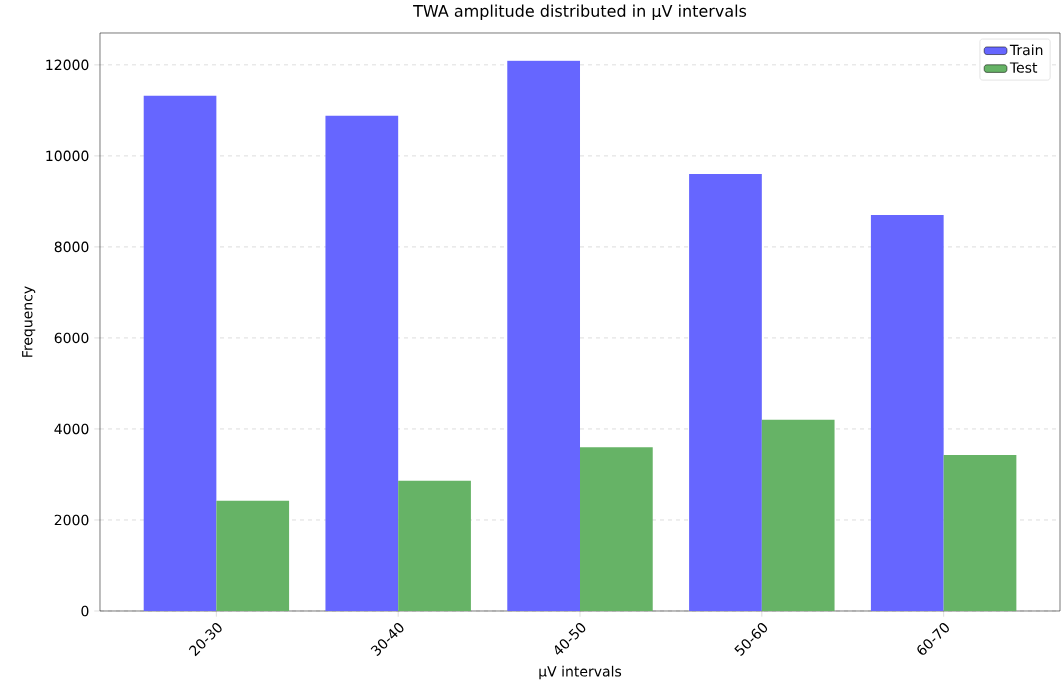 The height and width of the screenshot is (700, 1064). I want to click on x-axis-title: µV intervals, so click(580, 672).